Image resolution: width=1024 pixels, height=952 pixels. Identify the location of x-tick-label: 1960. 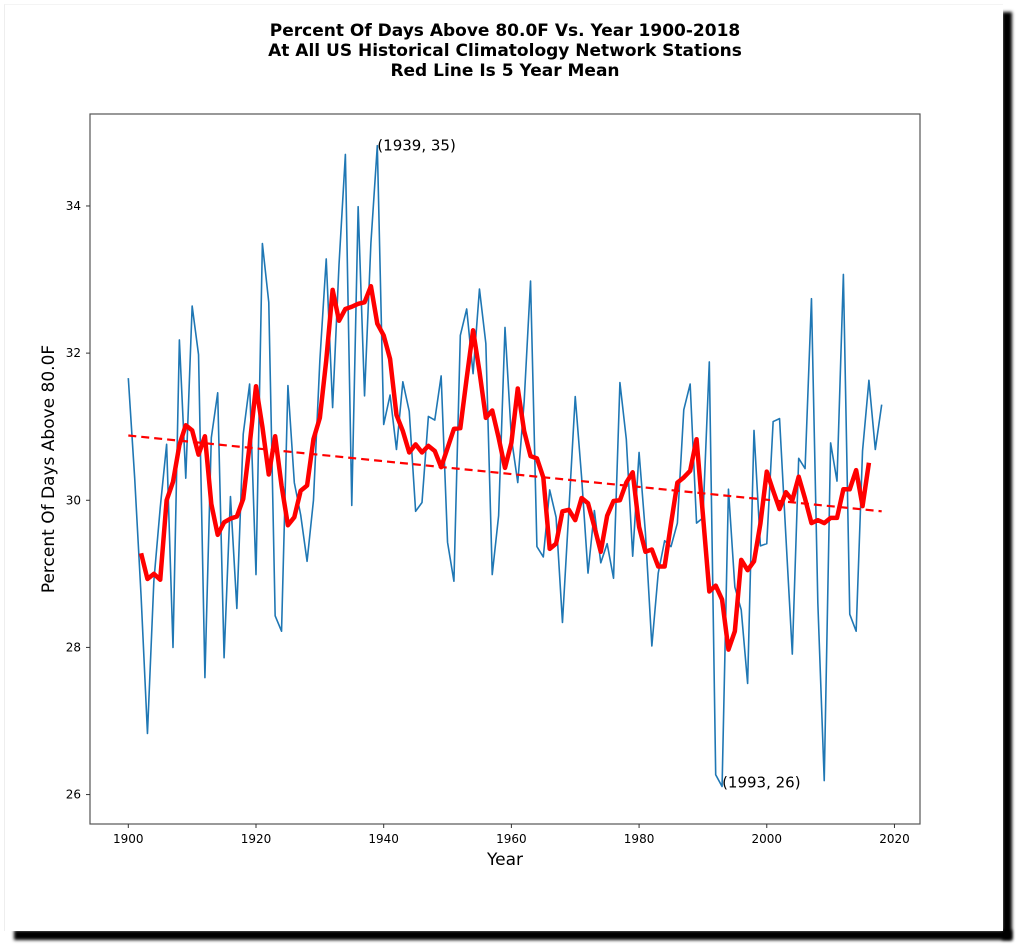
(511, 839).